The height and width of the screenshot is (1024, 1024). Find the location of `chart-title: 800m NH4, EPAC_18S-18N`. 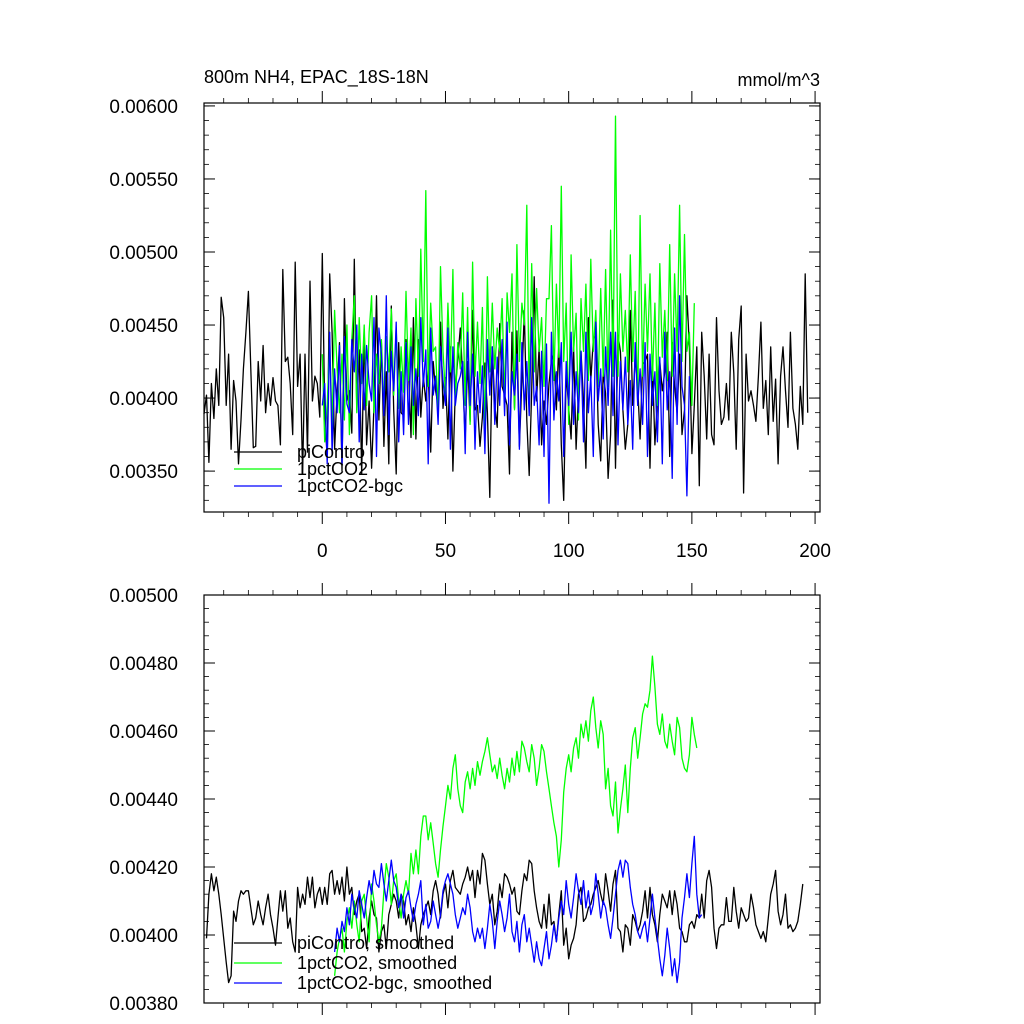

chart-title: 800m NH4, EPAC_18S-18N is located at coordinates (316, 77).